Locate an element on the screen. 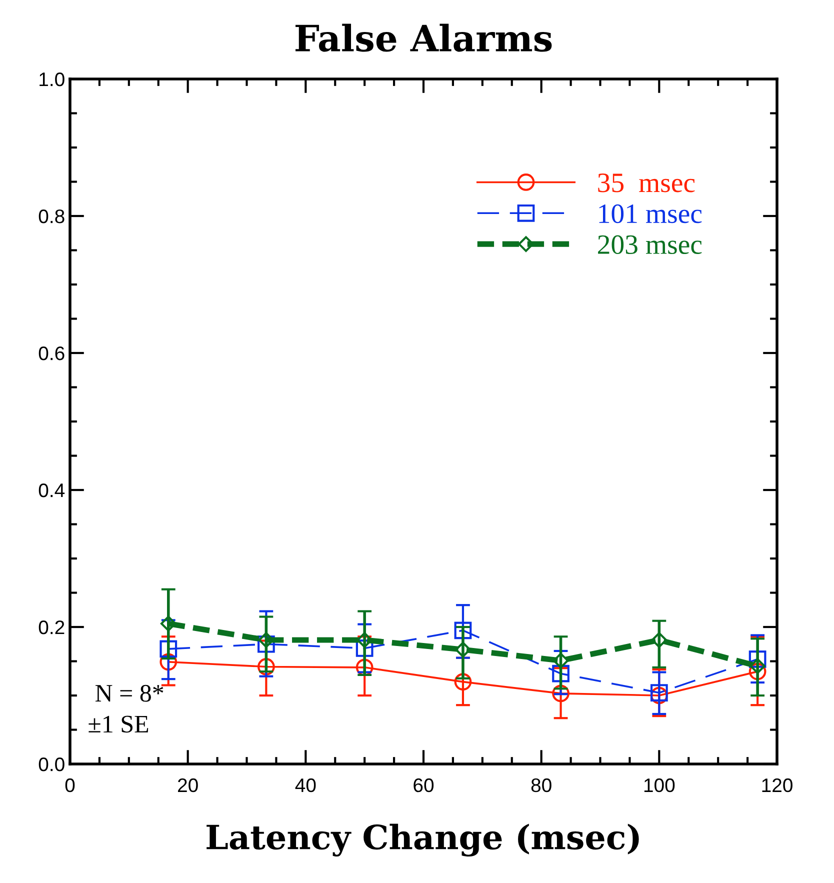  y-tick-label: 0.4 is located at coordinates (51, 490).